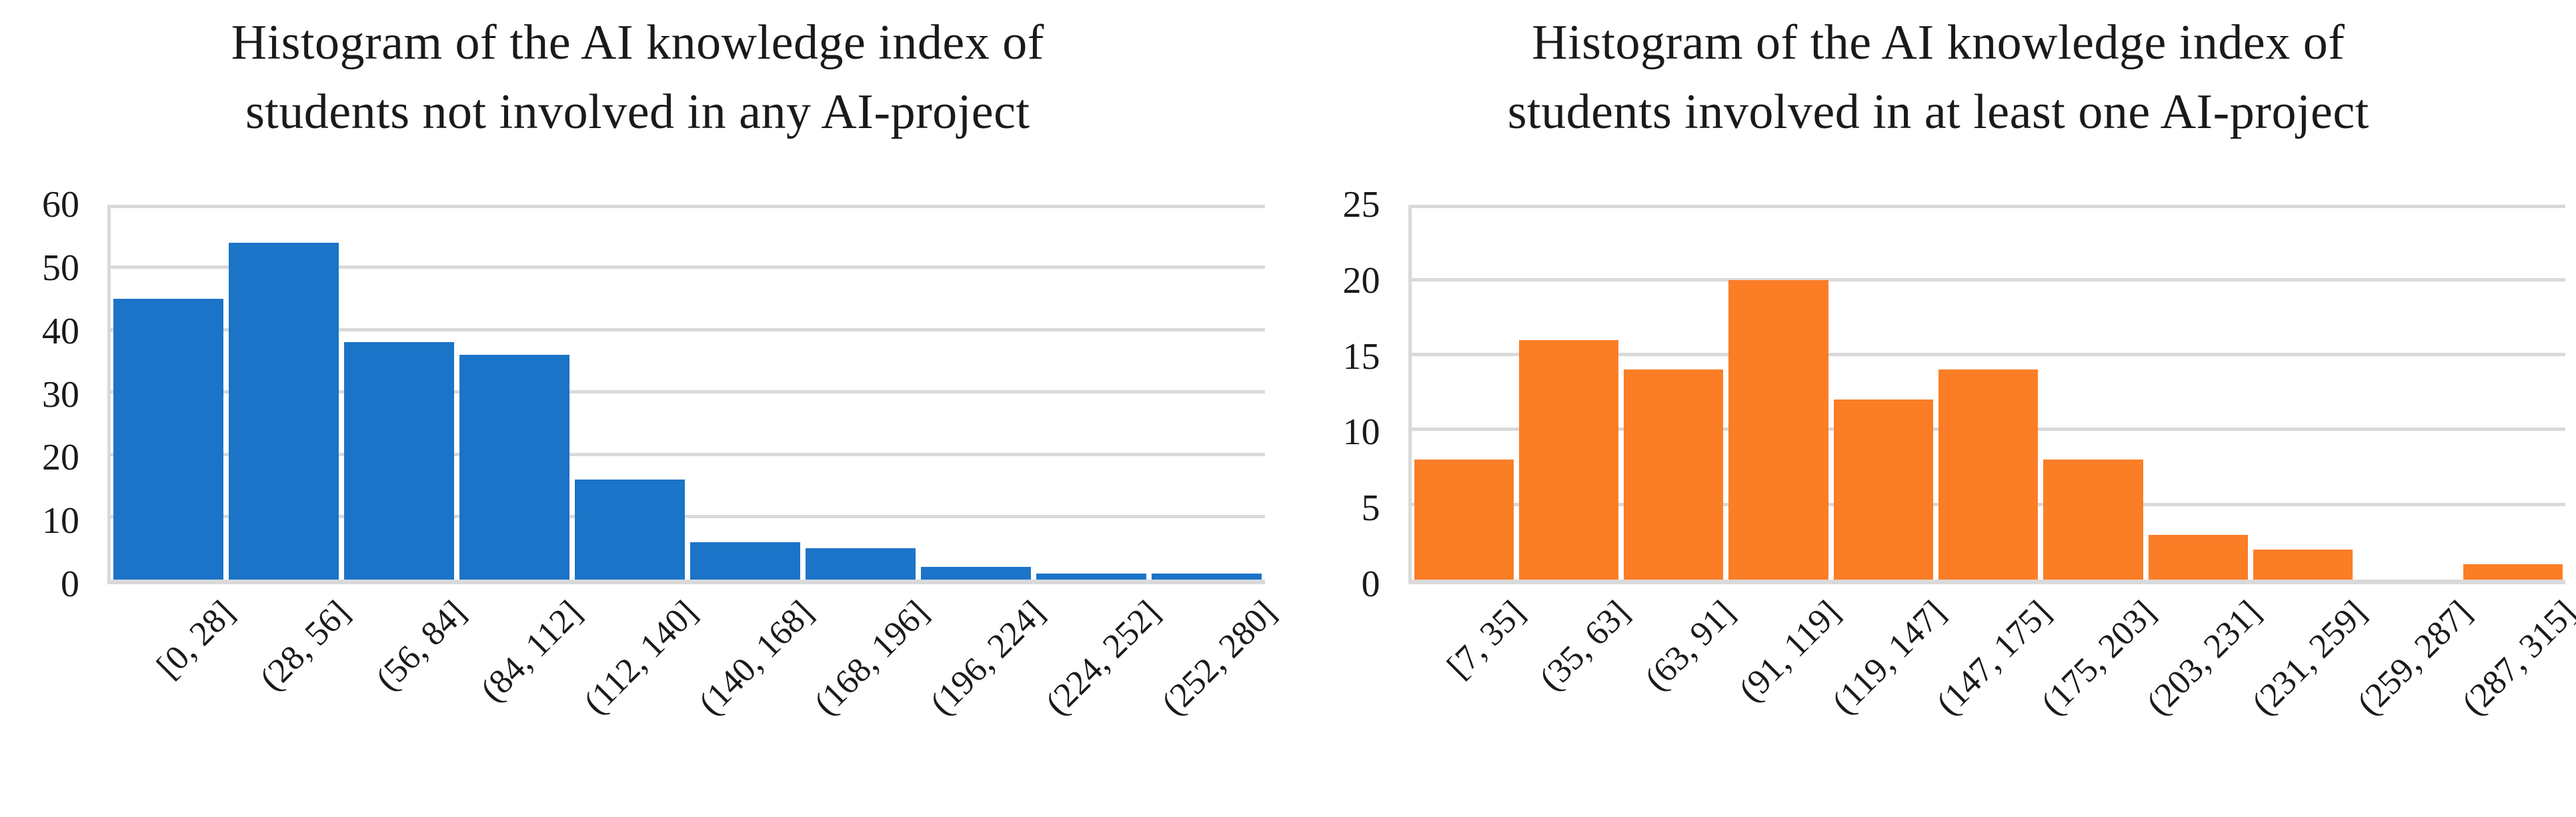 The width and height of the screenshot is (2576, 817). I want to click on x-tick-label: [0, 28], so click(195, 639).